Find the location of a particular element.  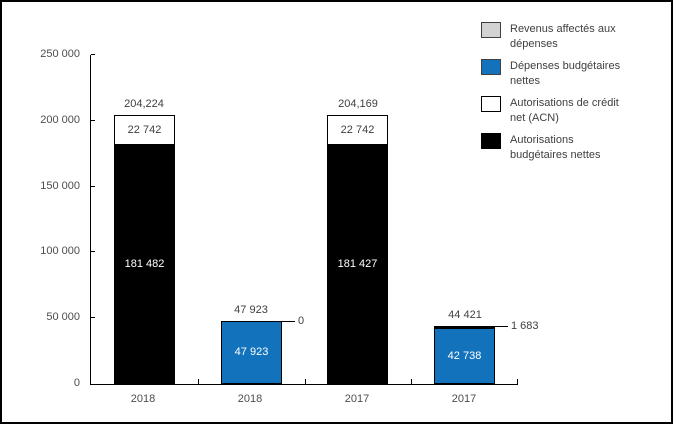

legend-label: Dépenses budgétaires nettes is located at coordinates (565, 73).